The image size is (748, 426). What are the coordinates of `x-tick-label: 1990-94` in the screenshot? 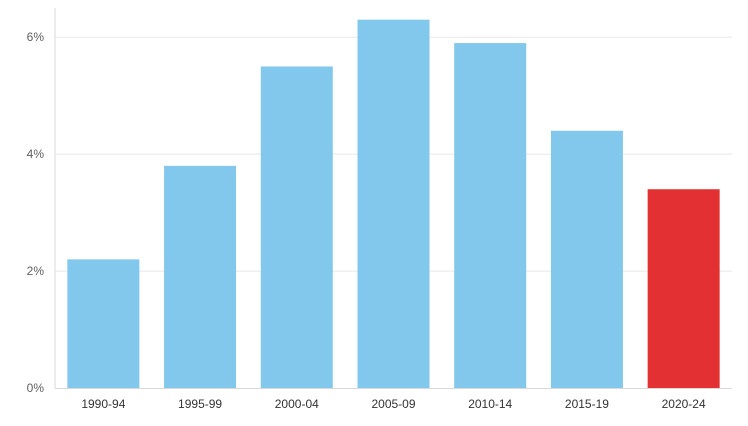 It's located at (103, 404).